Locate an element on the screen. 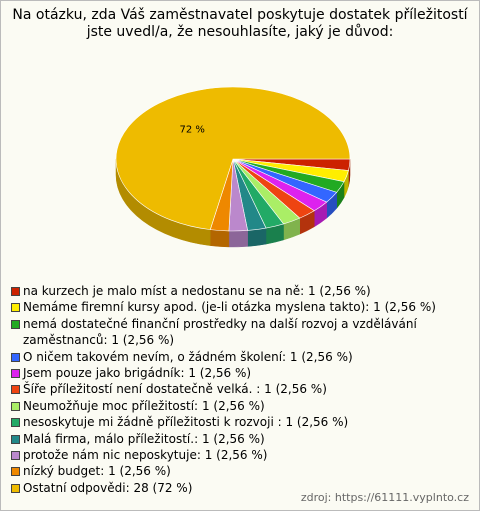  legend-label: Neumožňuje moc příležitostí: is located at coordinates (111, 405).